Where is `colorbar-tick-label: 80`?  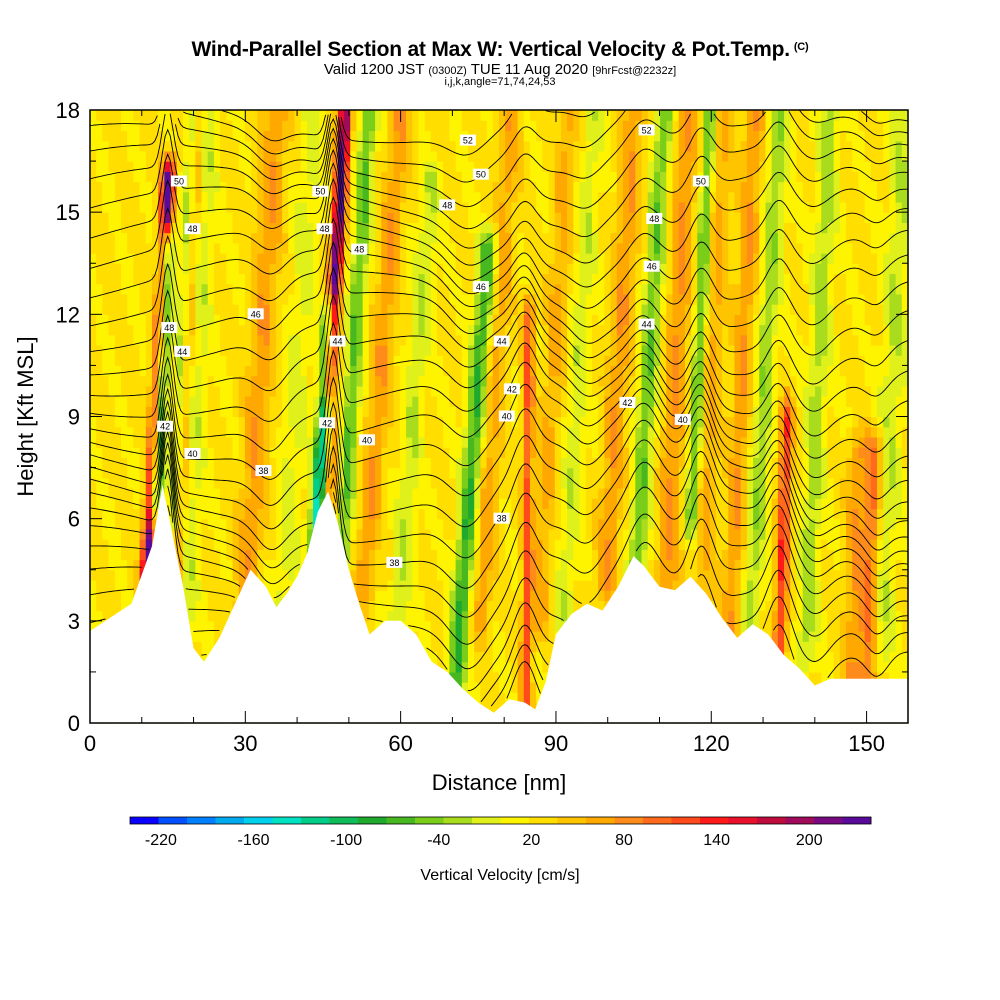 colorbar-tick-label: 80 is located at coordinates (624, 840).